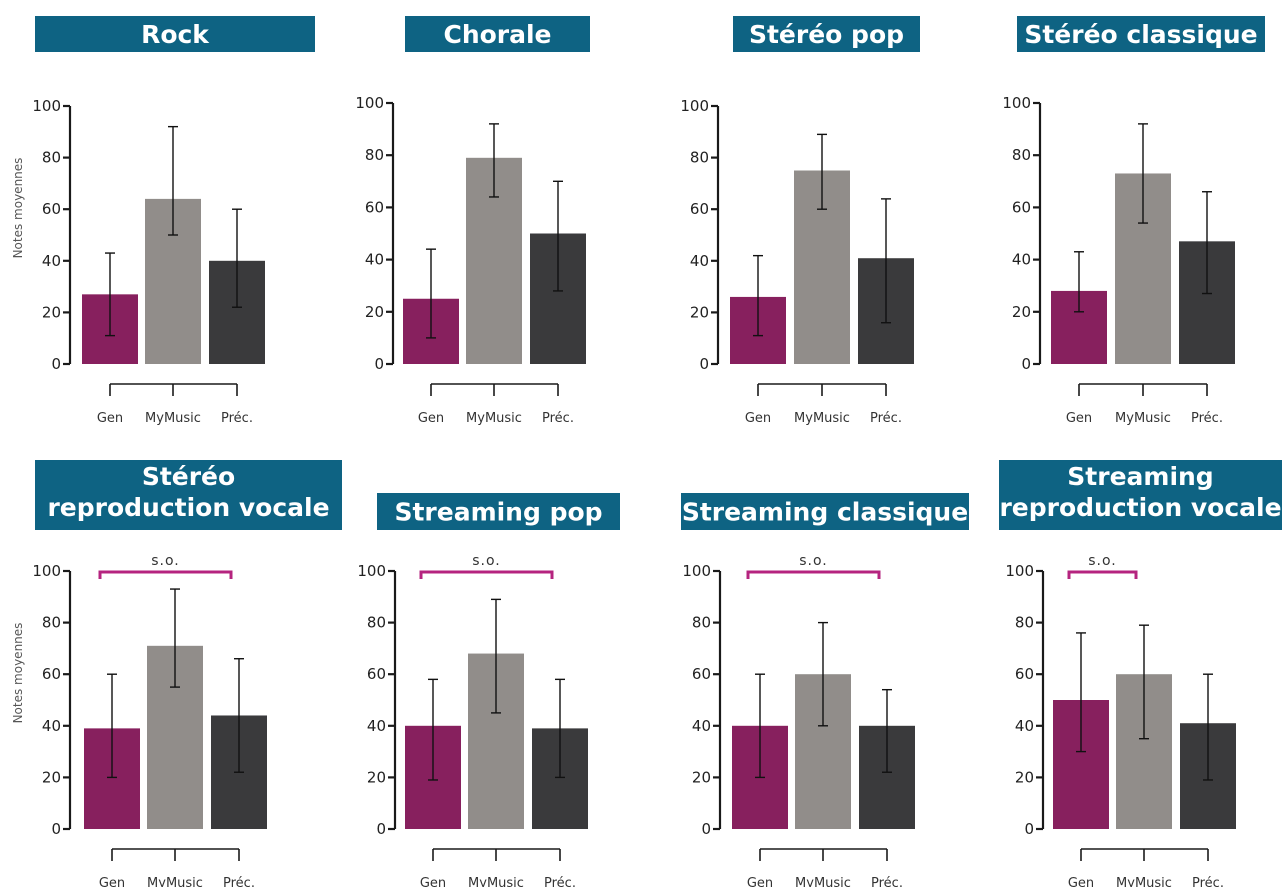 Image resolution: width=1283 pixels, height=887 pixels. I want to click on chart-title: Streaming pop, so click(498, 512).